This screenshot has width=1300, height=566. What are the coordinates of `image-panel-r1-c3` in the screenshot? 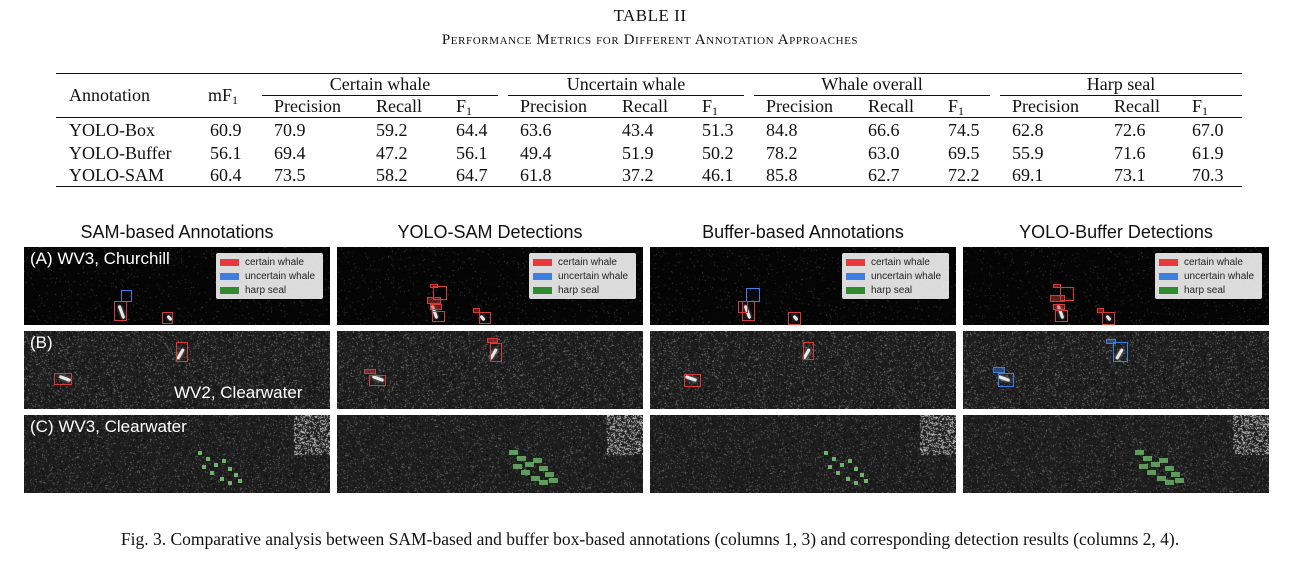 It's located at (1116, 370).